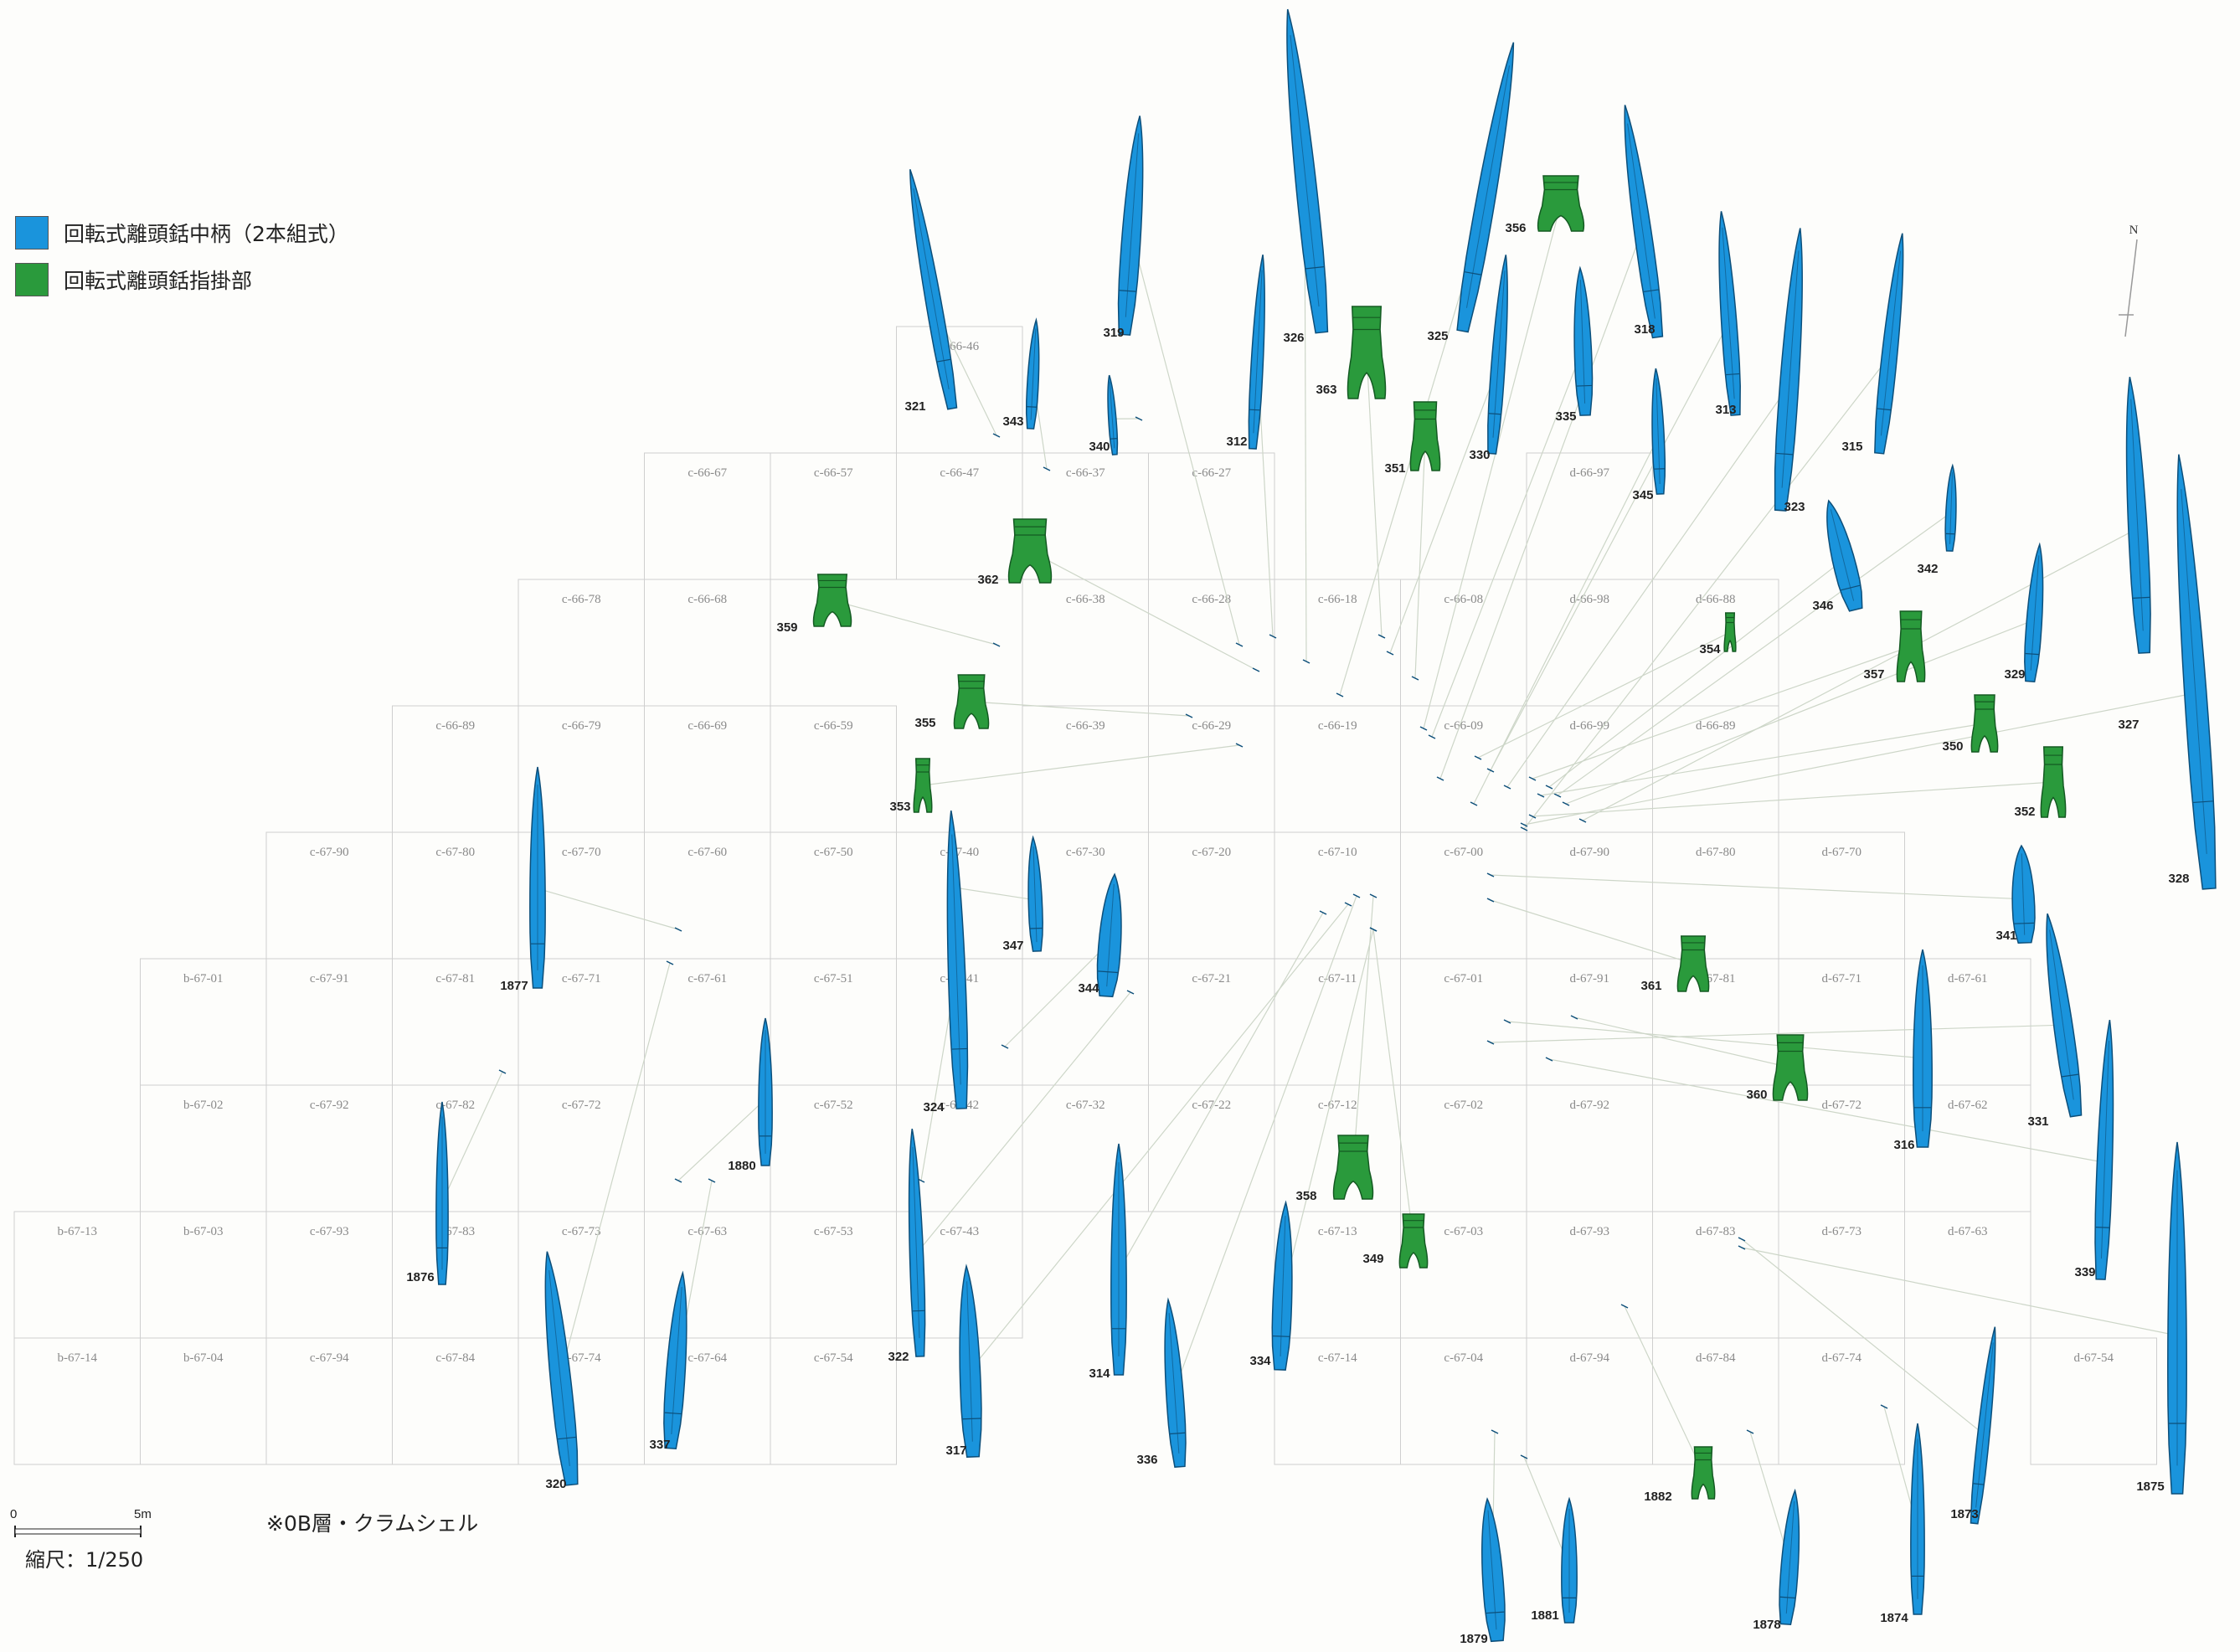  I want to click on grid-cell-label: d-66-98, so click(1590, 599).